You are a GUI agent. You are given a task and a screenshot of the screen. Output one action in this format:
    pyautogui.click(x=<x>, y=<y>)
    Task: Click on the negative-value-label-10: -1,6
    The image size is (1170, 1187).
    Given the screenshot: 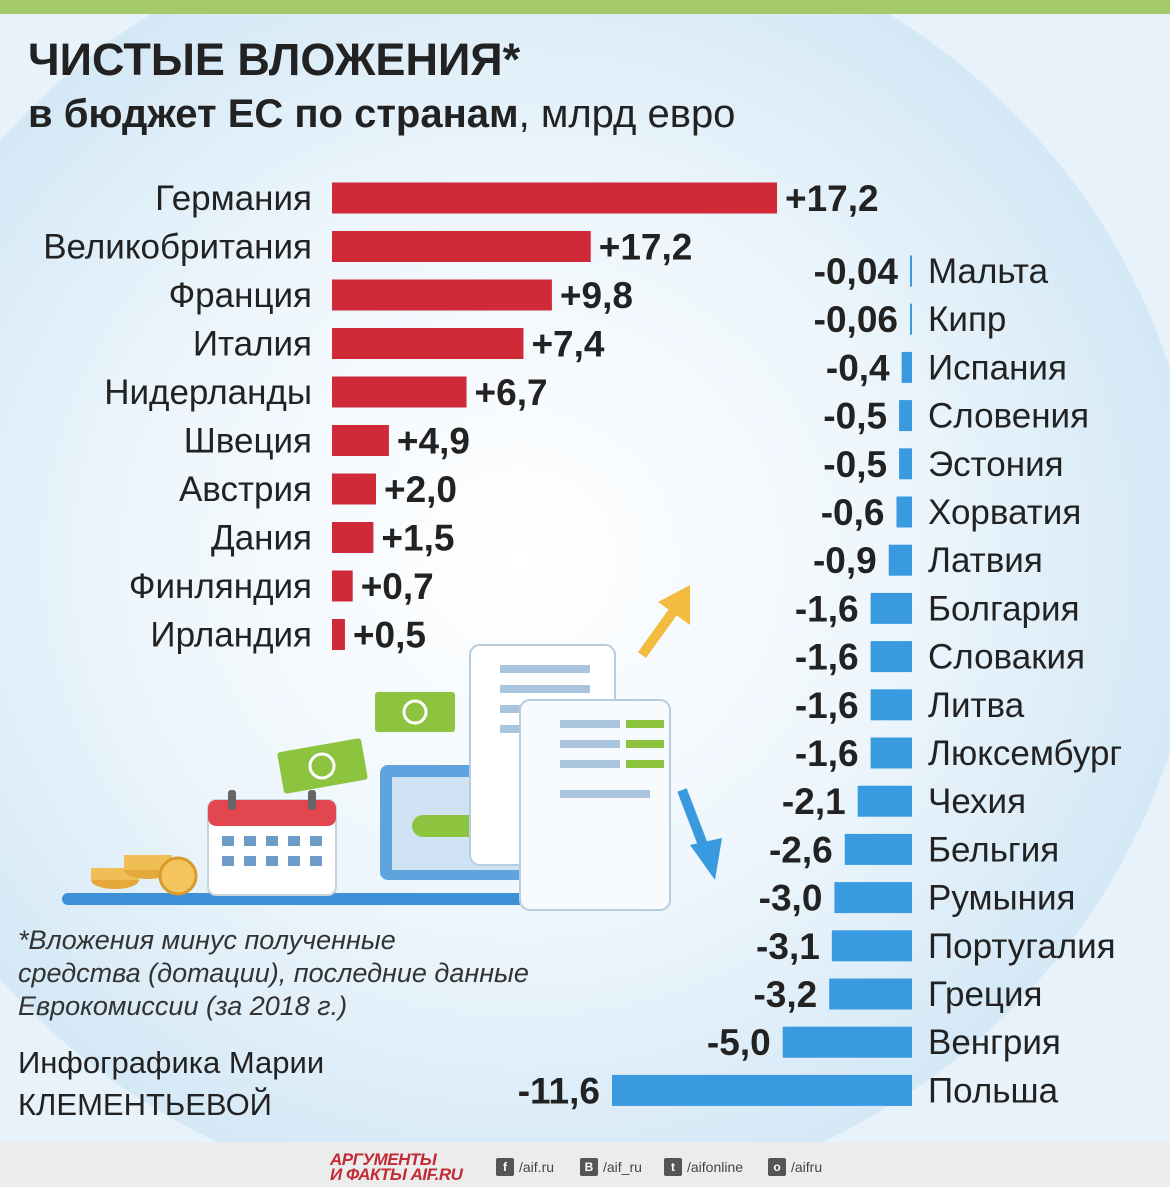 What is the action you would take?
    pyautogui.click(x=827, y=705)
    